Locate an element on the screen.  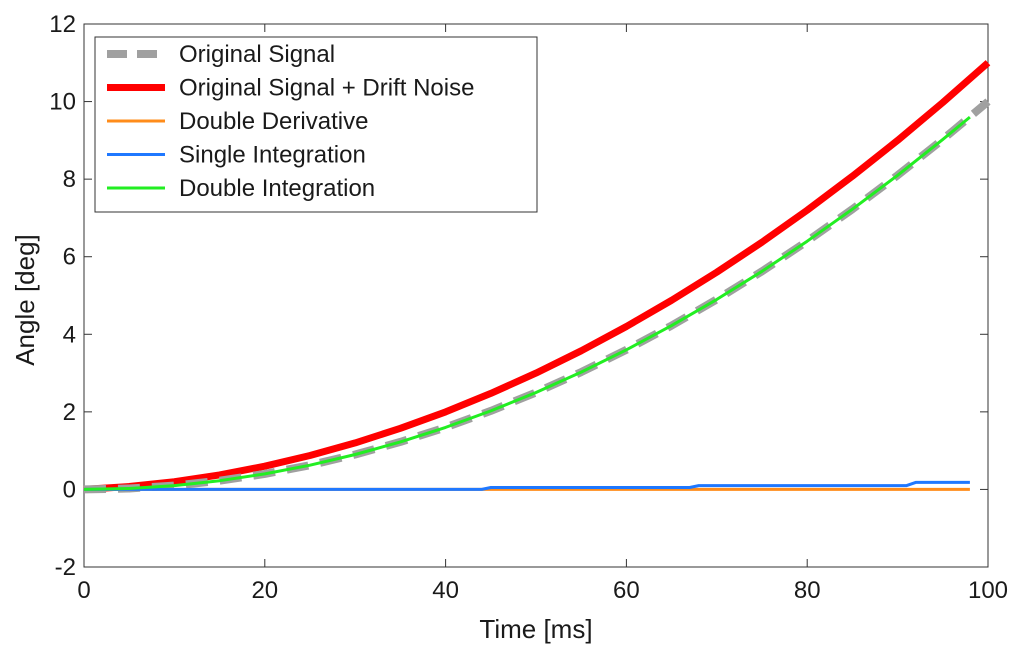
y-tick-label: -2 is located at coordinates (65, 567).